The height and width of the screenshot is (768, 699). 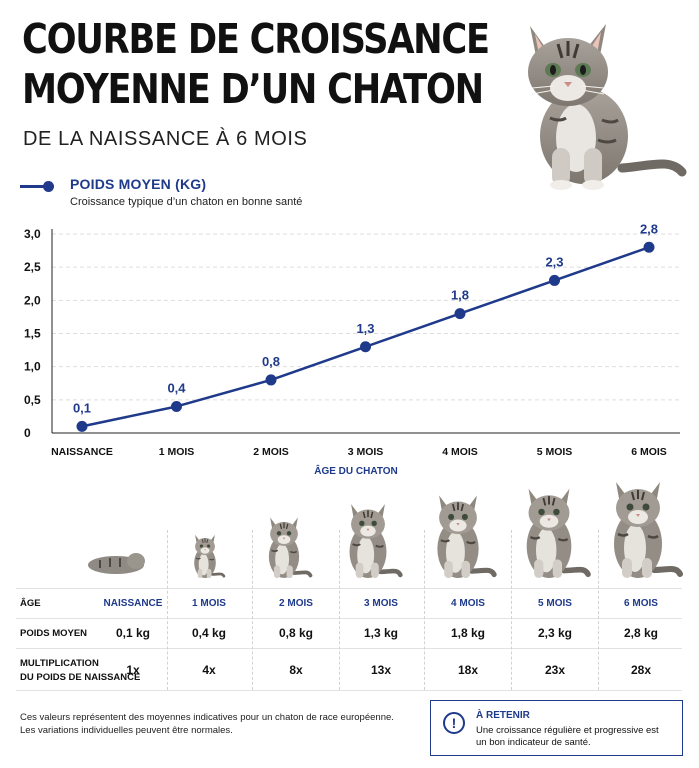 What do you see at coordinates (555, 669) in the screenshot?
I see `multiplier-cell: 23x` at bounding box center [555, 669].